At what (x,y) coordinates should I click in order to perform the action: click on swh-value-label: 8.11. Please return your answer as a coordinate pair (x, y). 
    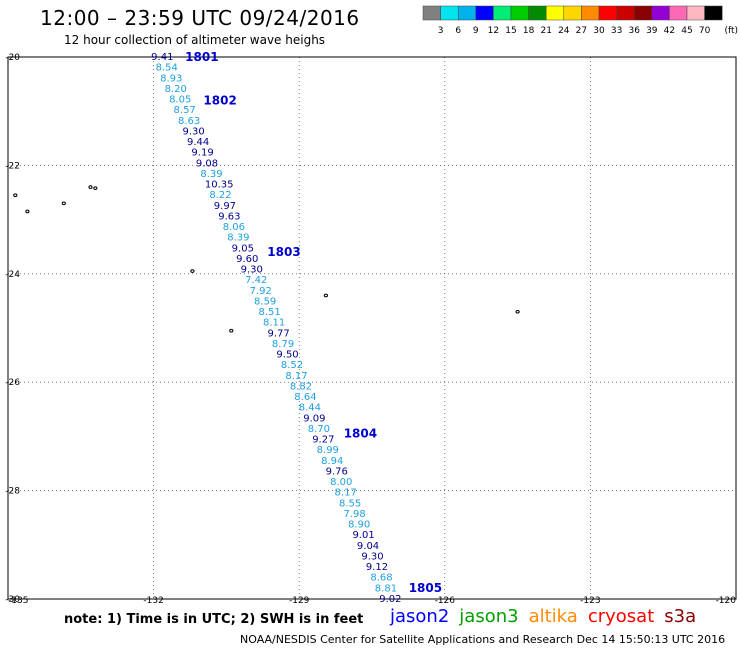
    Looking at the image, I should click on (274, 323).